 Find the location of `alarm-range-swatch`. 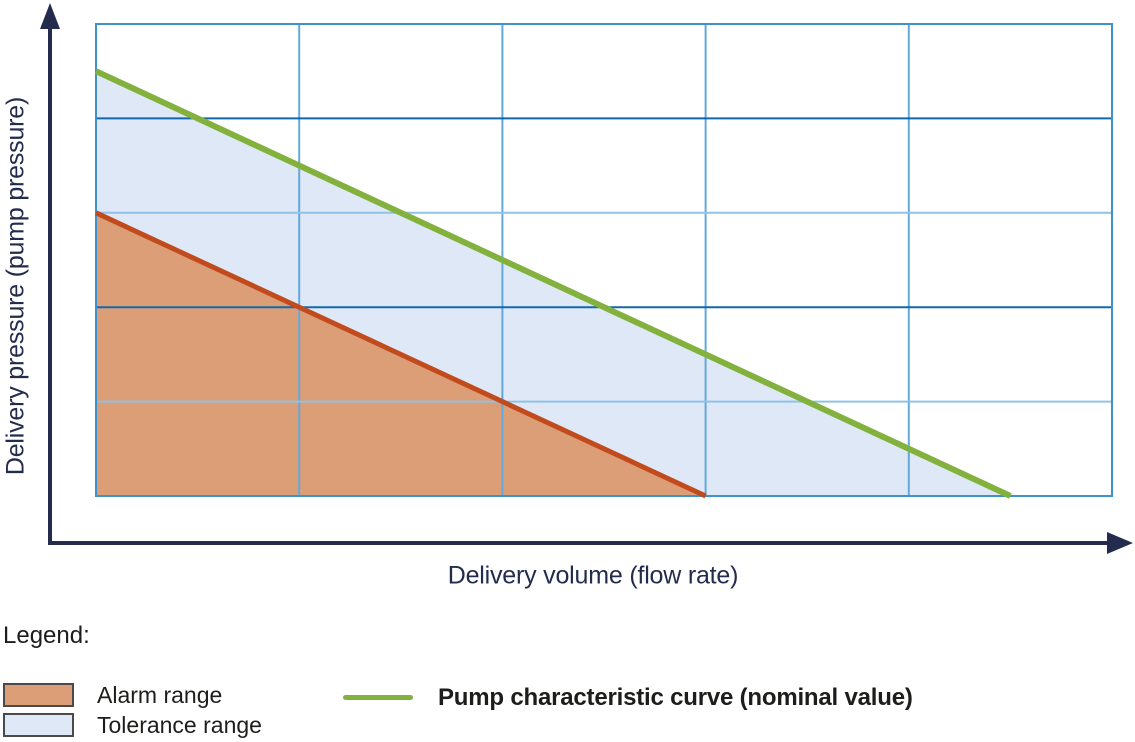

alarm-range-swatch is located at coordinates (38, 695).